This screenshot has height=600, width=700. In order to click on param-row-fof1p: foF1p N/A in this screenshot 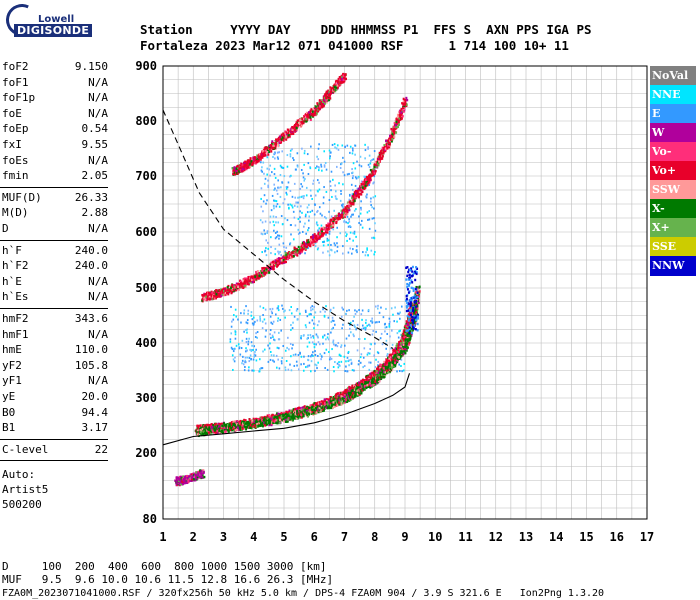, I will do `click(55, 98)`.